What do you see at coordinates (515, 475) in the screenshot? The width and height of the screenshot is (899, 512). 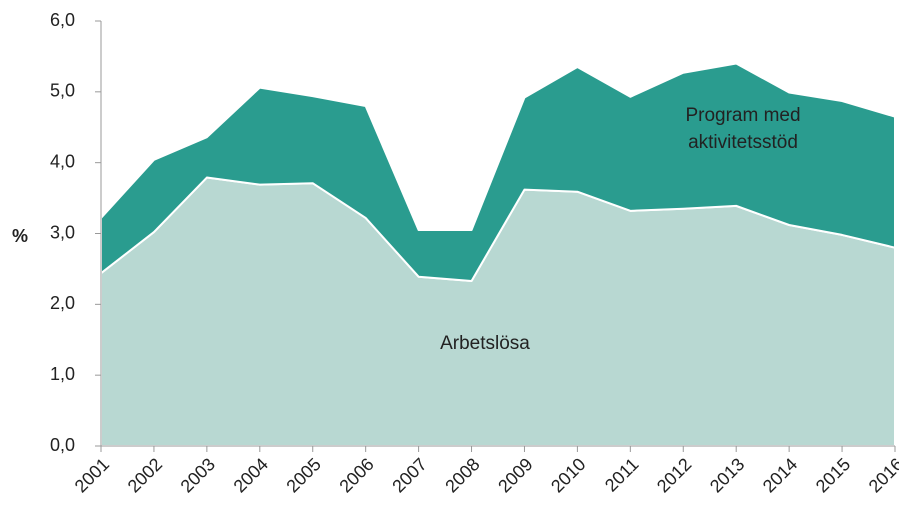 I see `x-tick-label: 2009` at bounding box center [515, 475].